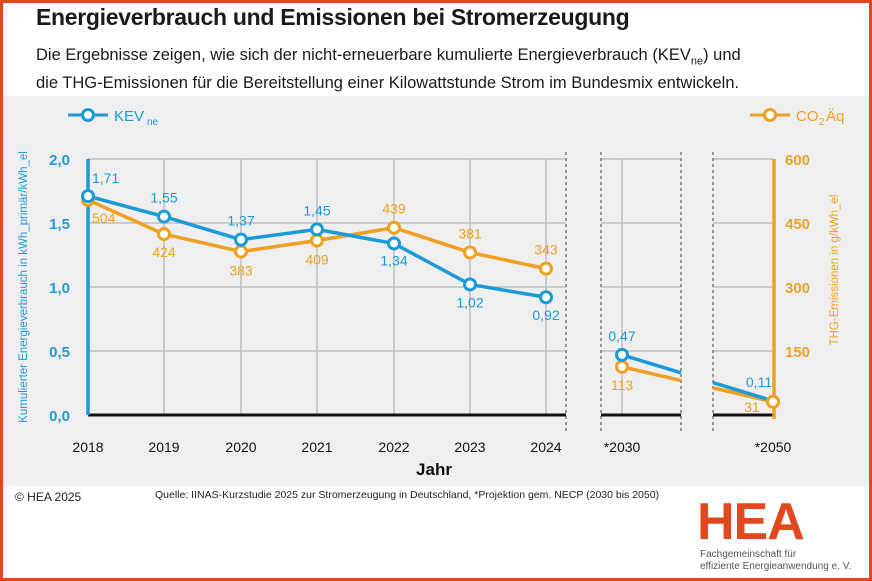  What do you see at coordinates (545, 315) in the screenshot?
I see `kev-data-label: 0,92` at bounding box center [545, 315].